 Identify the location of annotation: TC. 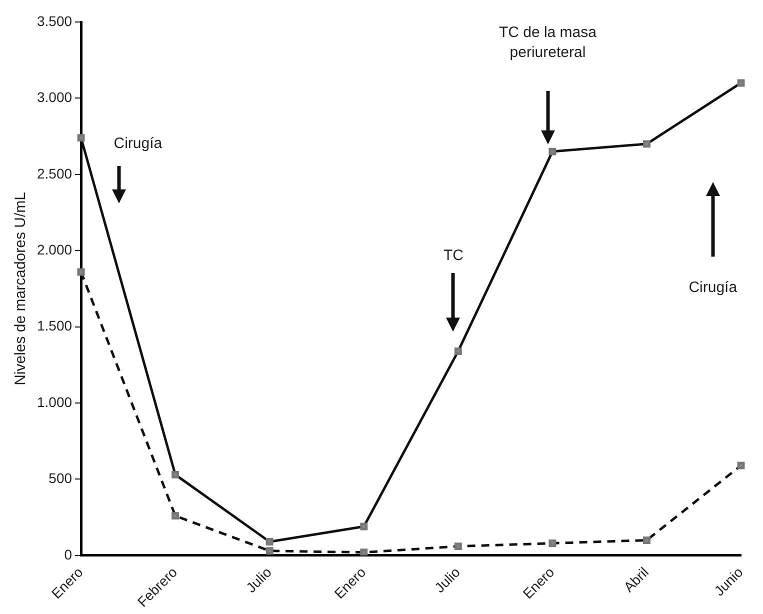
(453, 256).